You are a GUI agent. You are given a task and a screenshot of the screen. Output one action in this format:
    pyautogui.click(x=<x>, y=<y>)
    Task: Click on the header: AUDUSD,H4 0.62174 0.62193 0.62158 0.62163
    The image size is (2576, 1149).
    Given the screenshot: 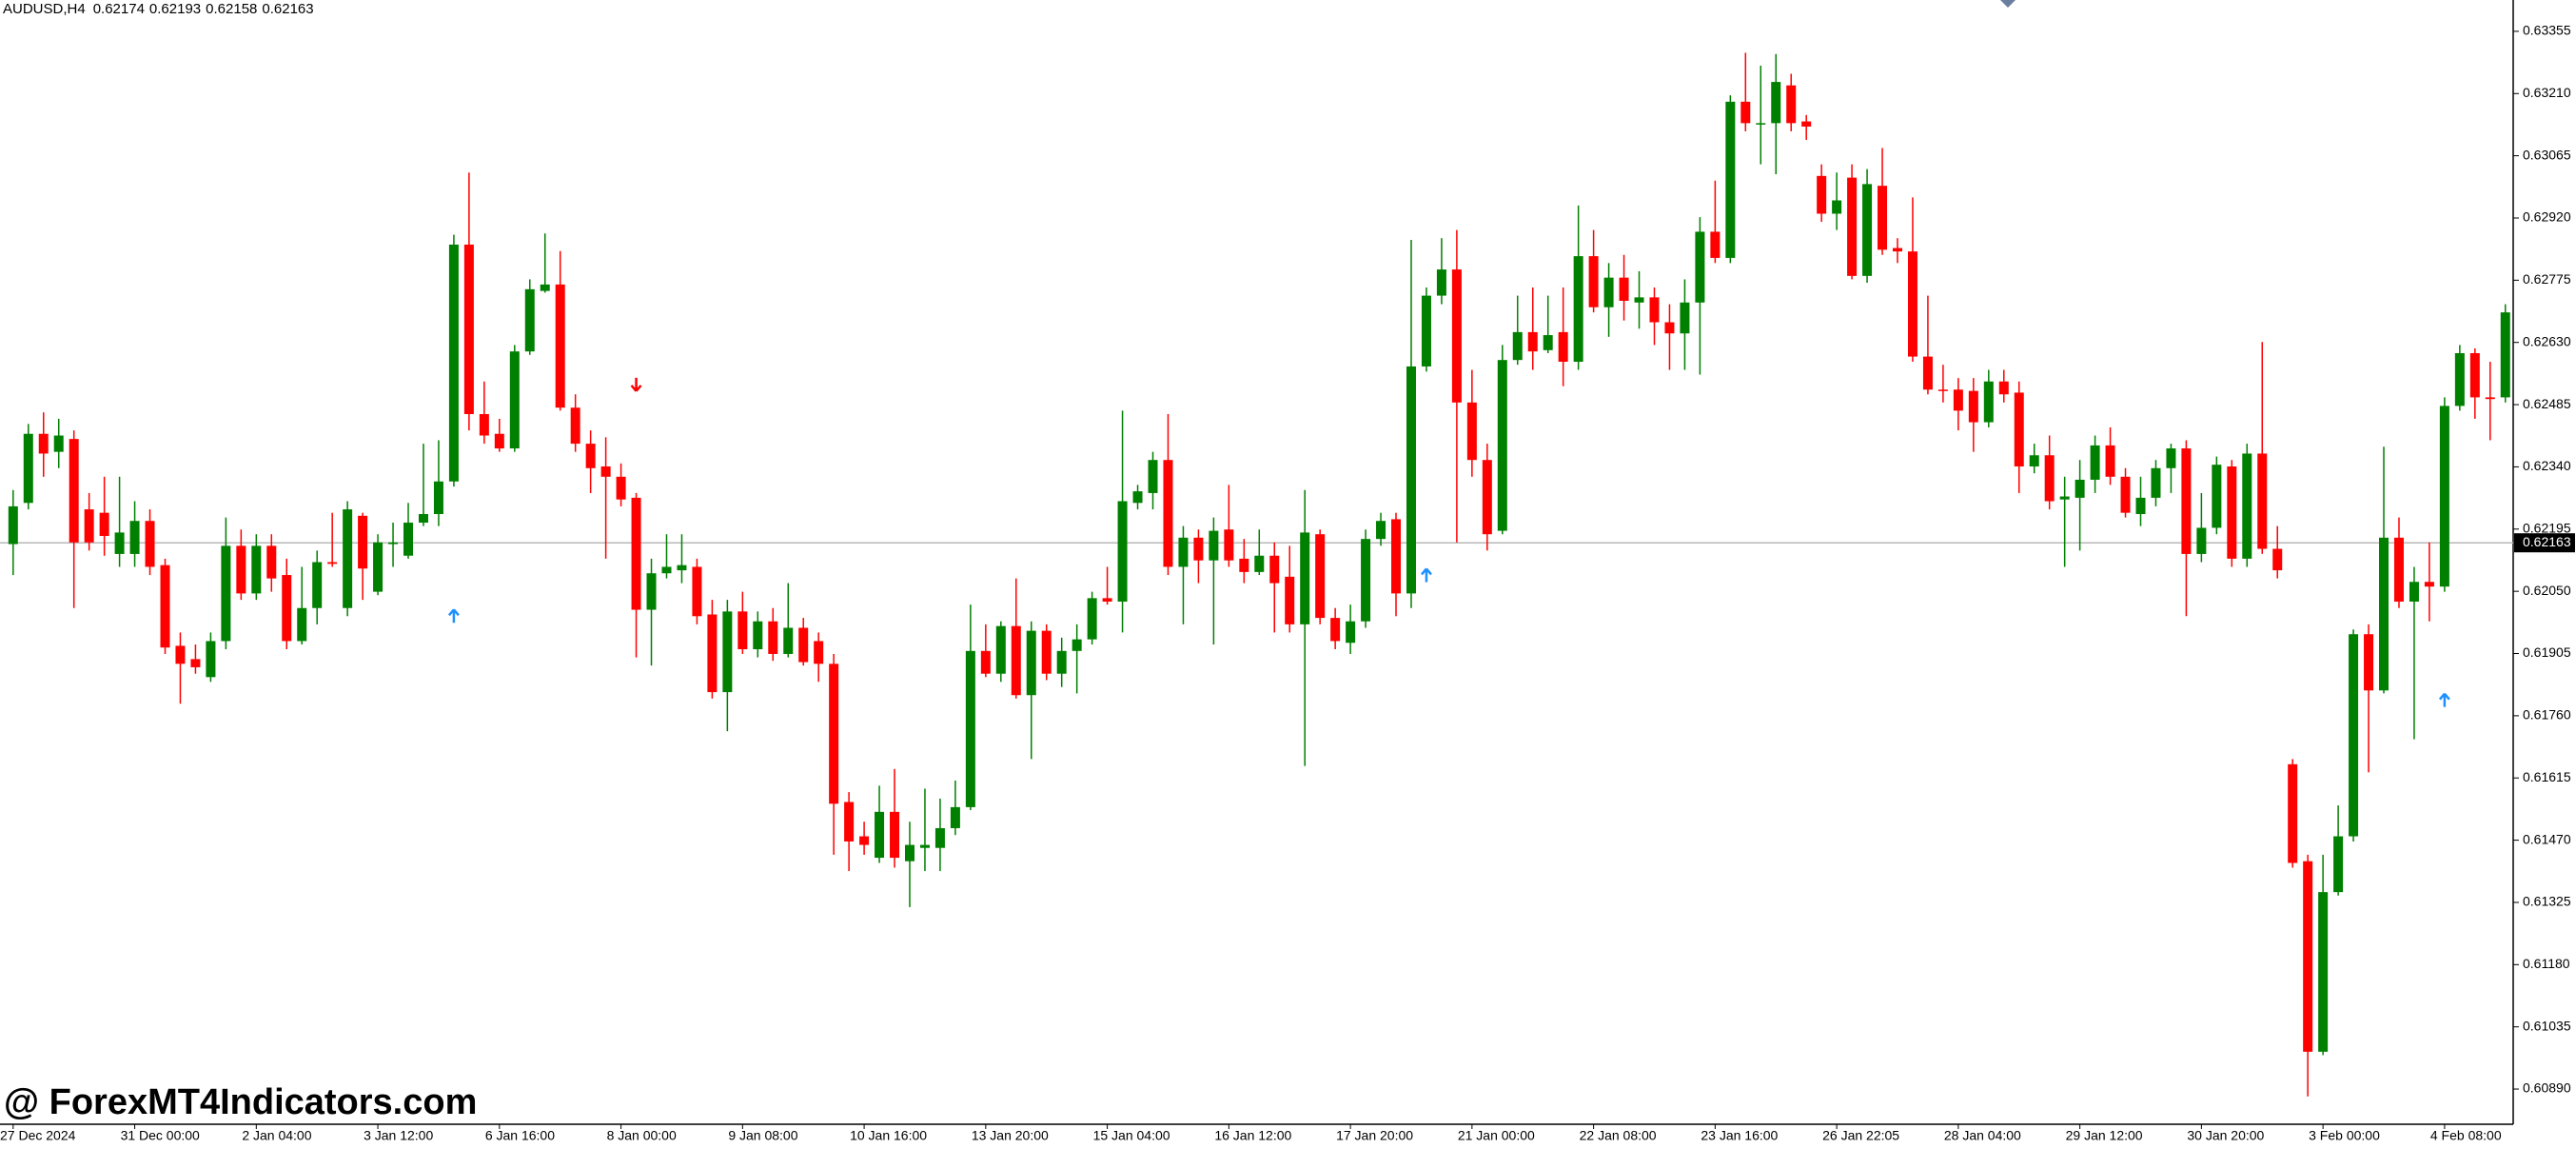 What is the action you would take?
    pyautogui.click(x=158, y=9)
    